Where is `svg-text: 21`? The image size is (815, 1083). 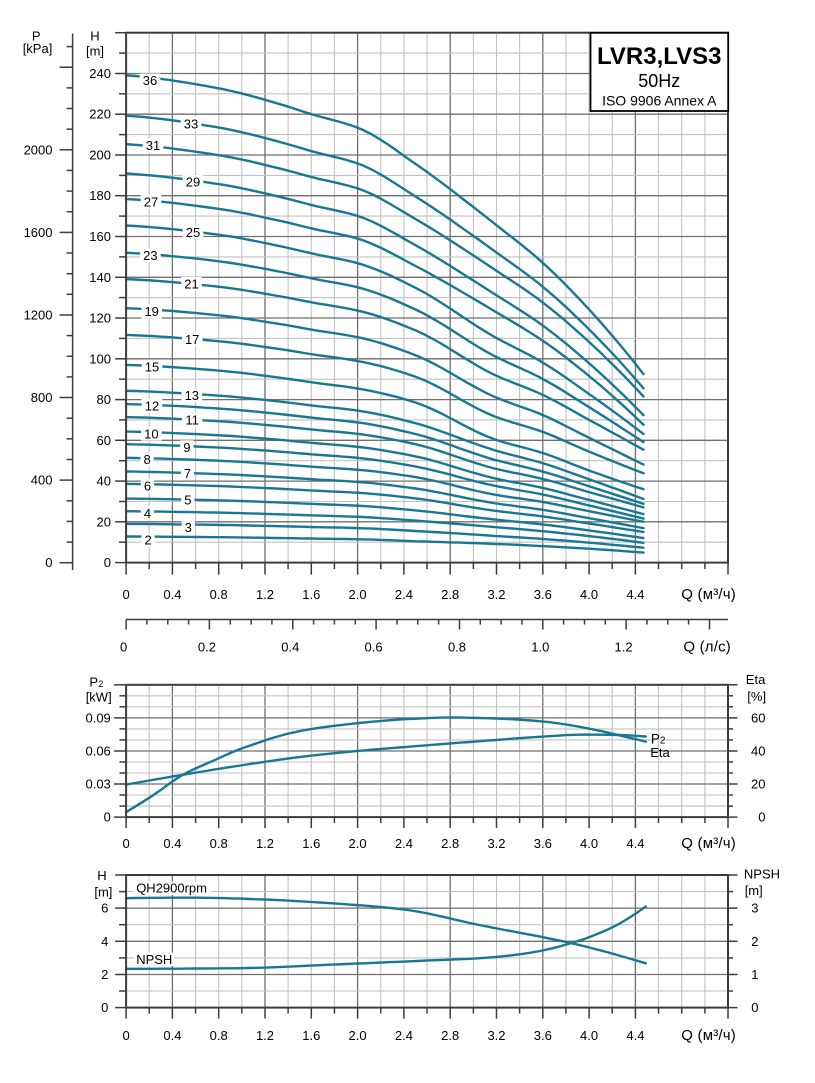
svg-text: 21 is located at coordinates (191, 284).